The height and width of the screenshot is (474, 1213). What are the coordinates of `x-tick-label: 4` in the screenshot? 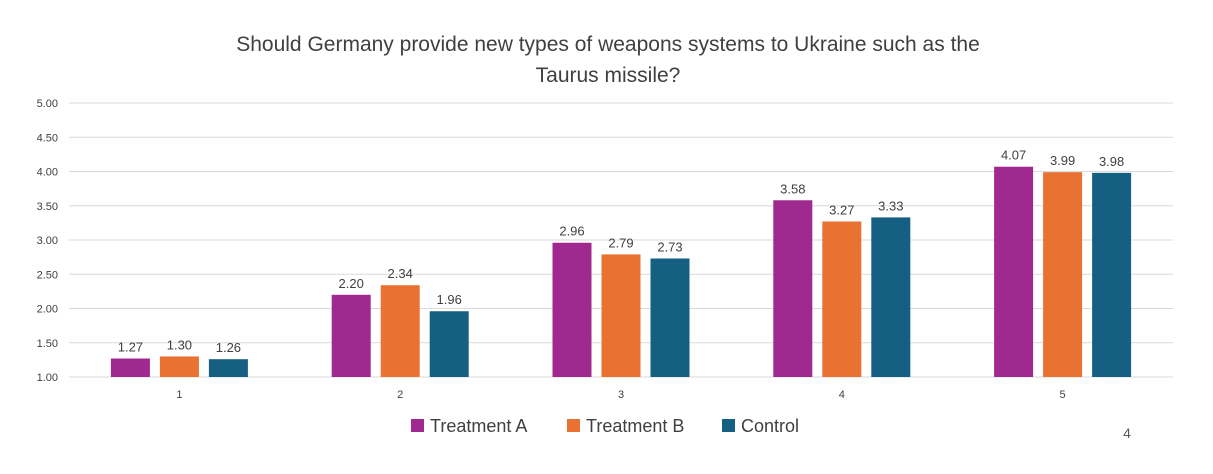 It's located at (842, 395).